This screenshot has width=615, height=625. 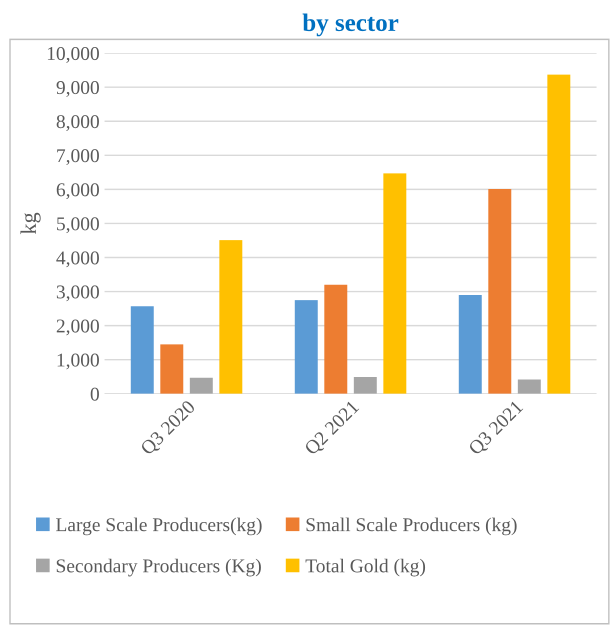 What do you see at coordinates (77, 123) in the screenshot?
I see `y-tick-label: 8,000` at bounding box center [77, 123].